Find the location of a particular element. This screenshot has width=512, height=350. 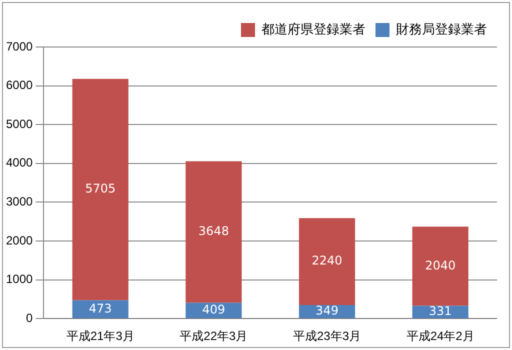

y-tick-label: 1000 is located at coordinates (20, 279).